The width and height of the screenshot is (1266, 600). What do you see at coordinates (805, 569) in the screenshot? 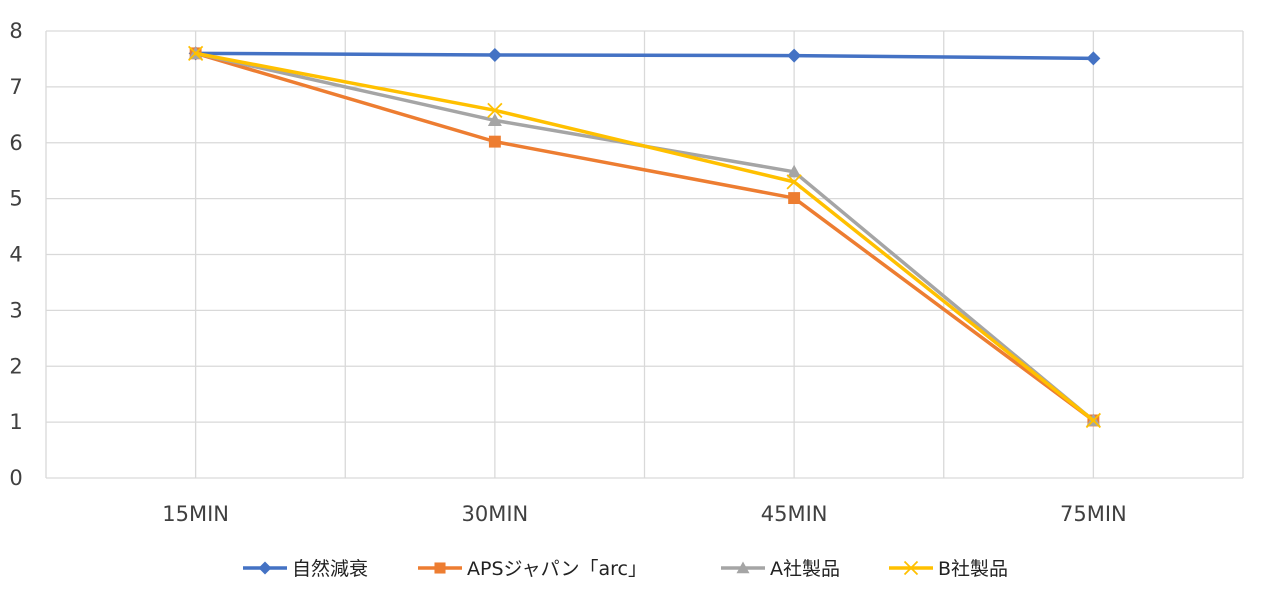
I see `legend-label: A社製品` at bounding box center [805, 569].